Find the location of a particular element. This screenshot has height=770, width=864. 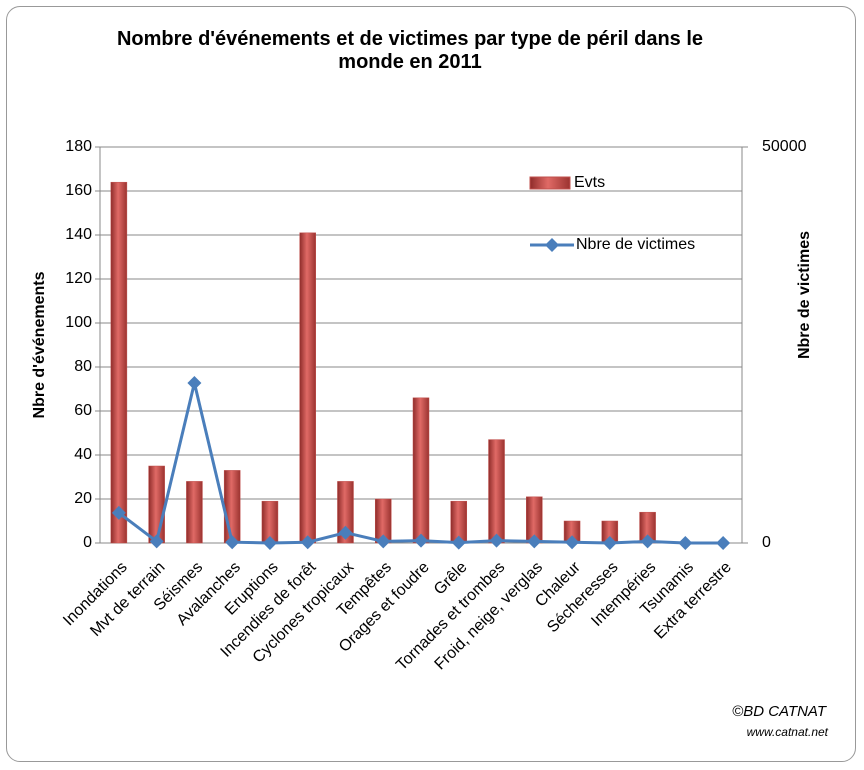

legend-label: Nbre de victimes is located at coordinates (635, 244).